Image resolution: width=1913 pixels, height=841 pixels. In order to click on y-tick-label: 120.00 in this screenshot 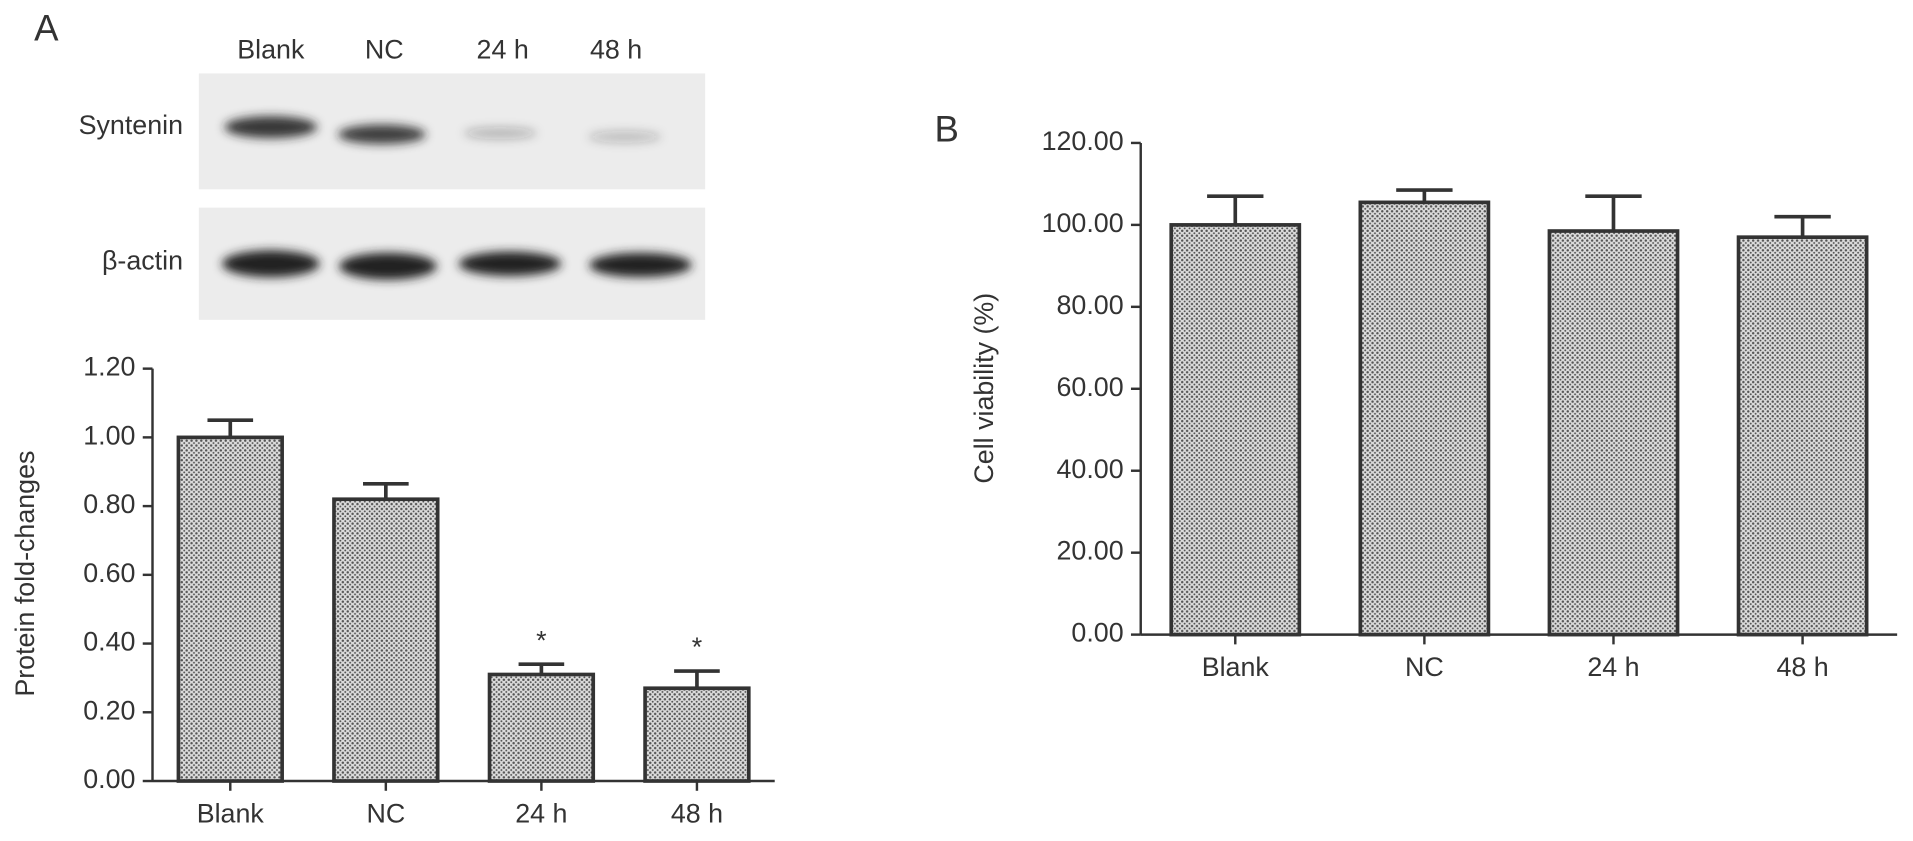, I will do `click(1083, 141)`.